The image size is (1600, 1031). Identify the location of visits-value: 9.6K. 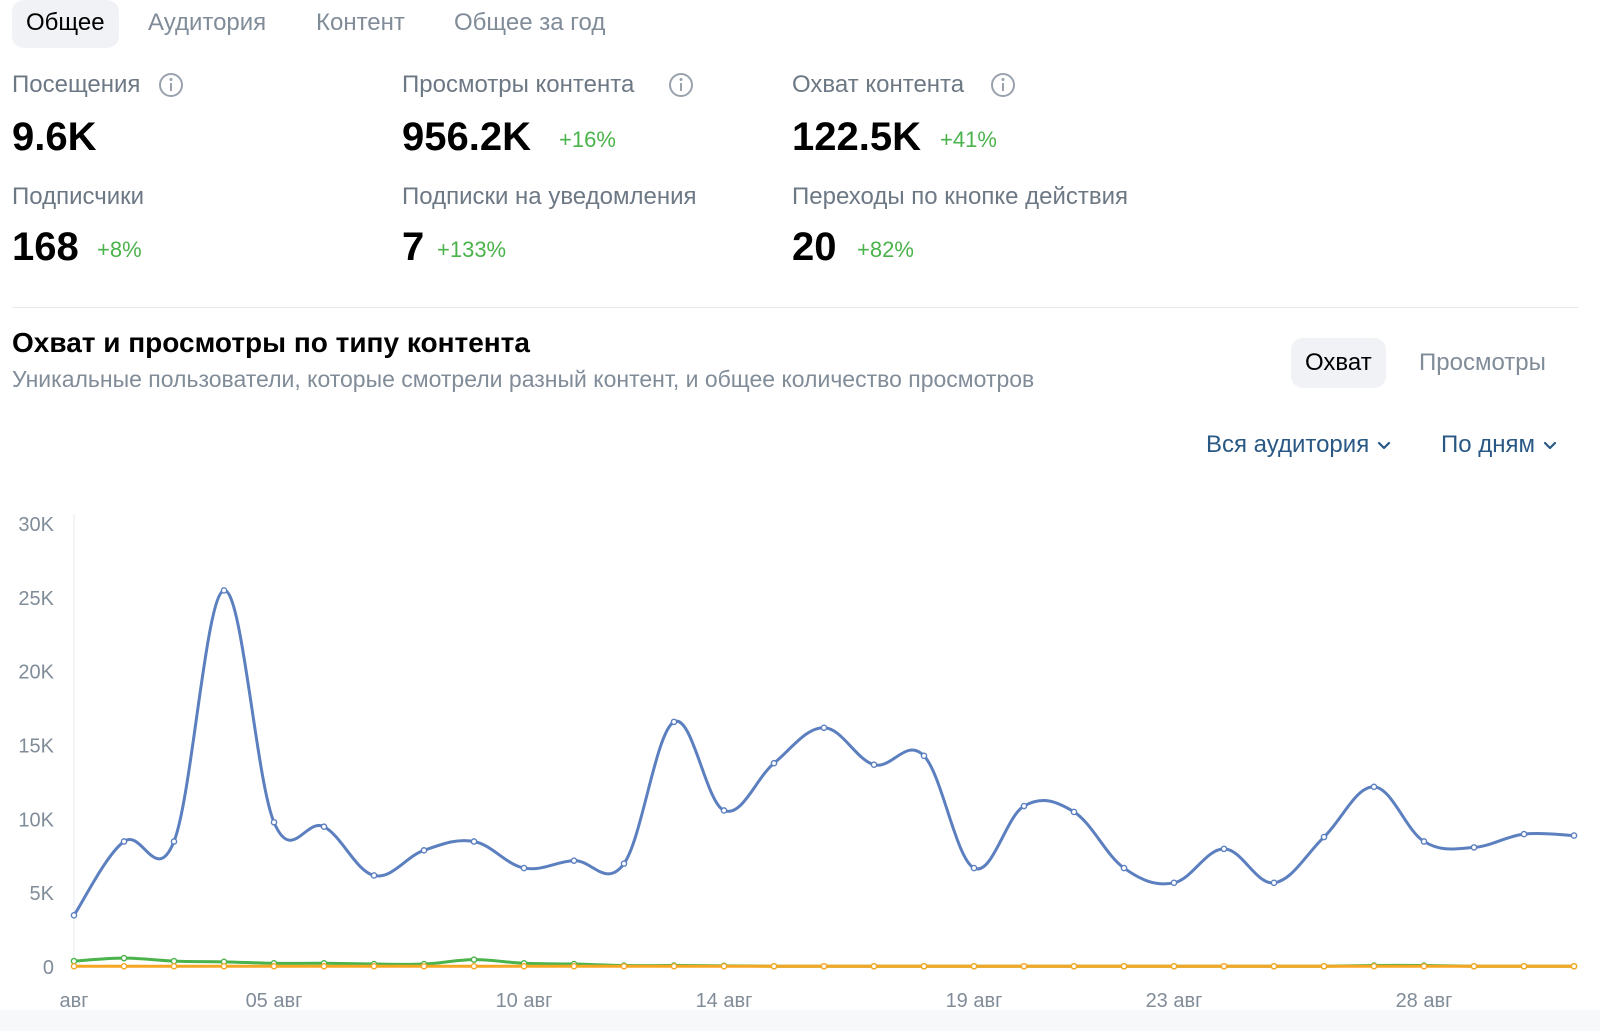
(54, 137).